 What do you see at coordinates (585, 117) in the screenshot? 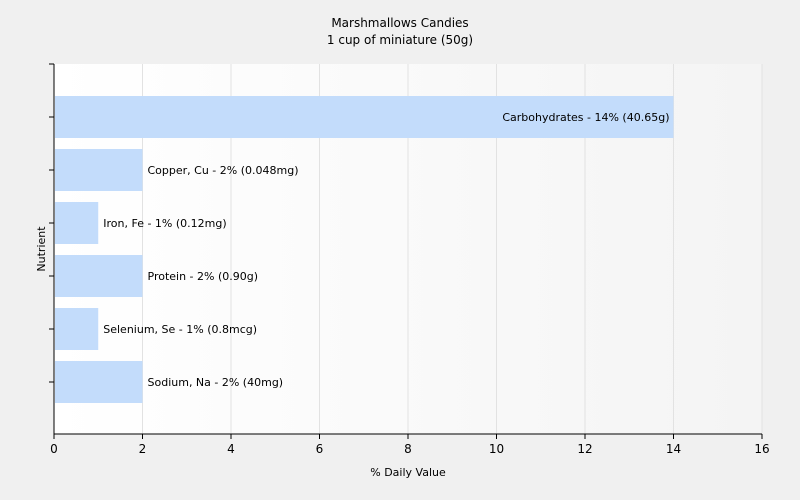
I see `bar-data-label: Carbohydrates - 14% (40.65g)` at bounding box center [585, 117].